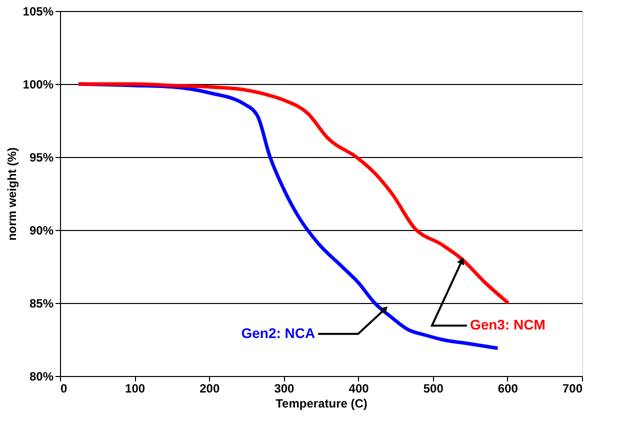  I want to click on annotation: Gen2: NCA, so click(278, 332).